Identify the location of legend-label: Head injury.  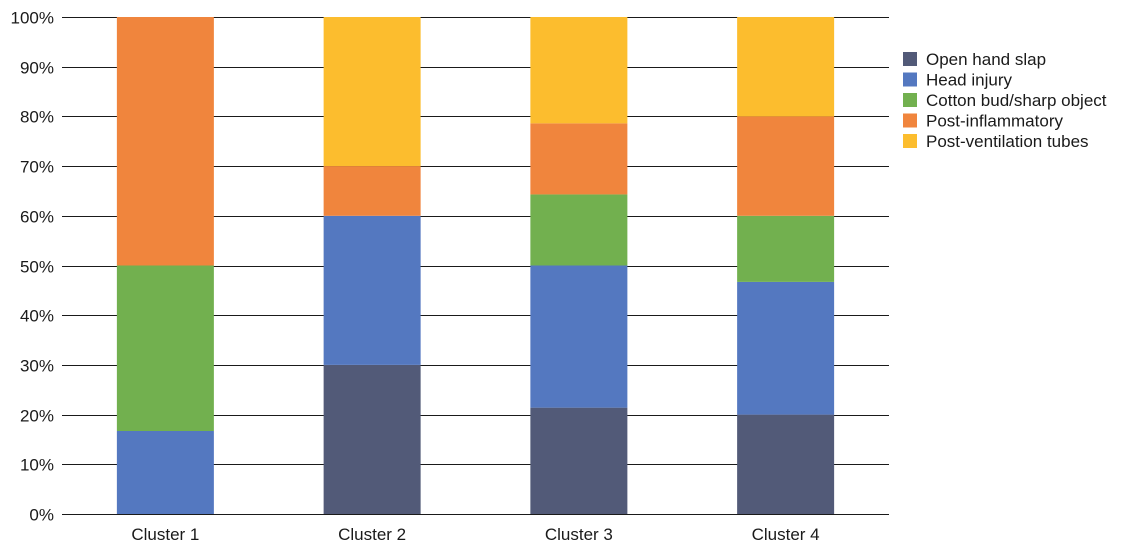
(969, 80).